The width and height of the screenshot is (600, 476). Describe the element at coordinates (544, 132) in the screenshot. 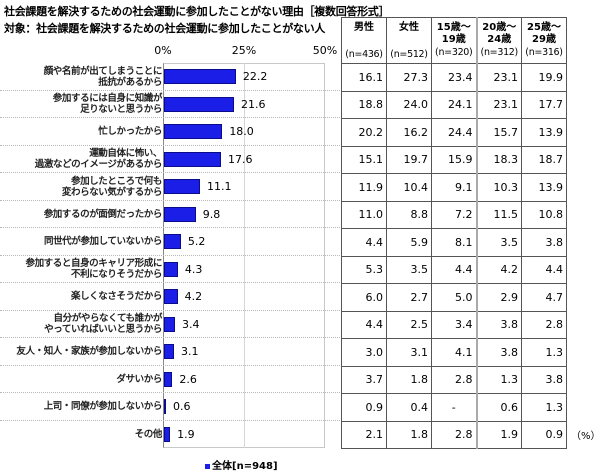

I see `table-cell: 13.9` at that location.